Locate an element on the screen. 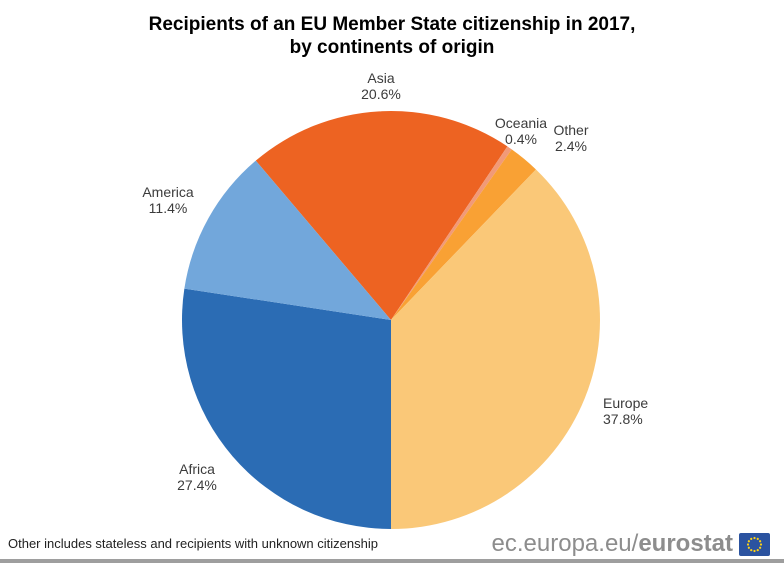  eu-flag-stars is located at coordinates (754, 544).